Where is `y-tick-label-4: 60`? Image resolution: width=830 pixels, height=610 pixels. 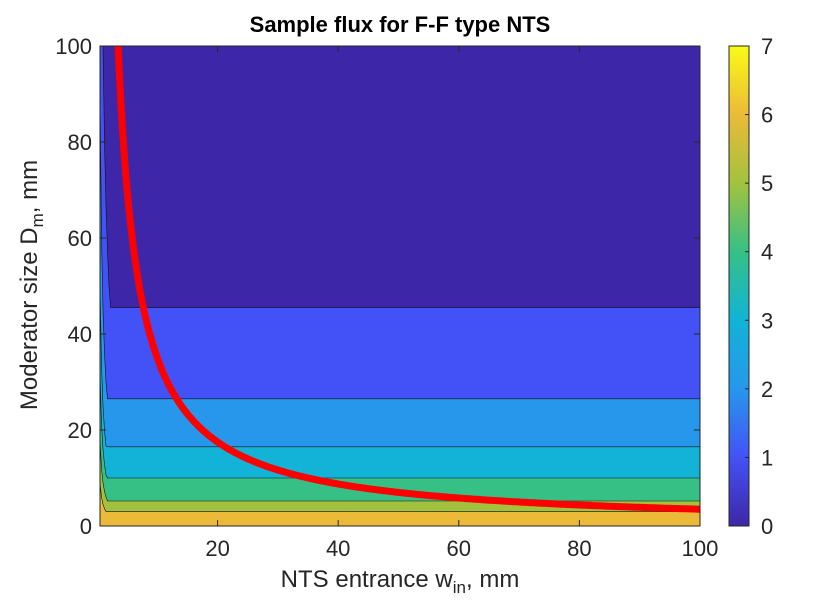 y-tick-label-4: 60 is located at coordinates (80, 238).